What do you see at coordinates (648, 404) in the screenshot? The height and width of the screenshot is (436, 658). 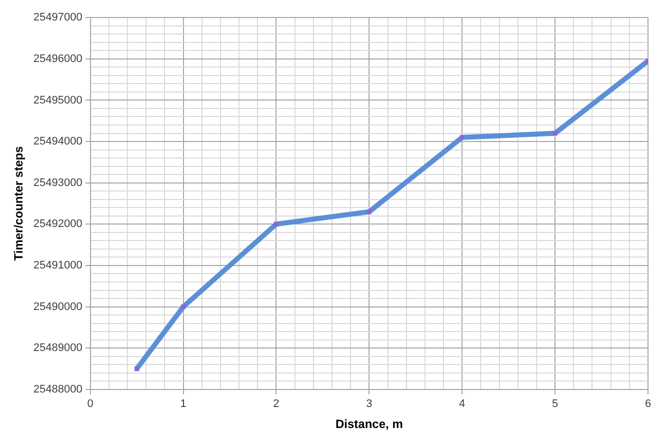 I see `x-tick-label: 6` at bounding box center [648, 404].